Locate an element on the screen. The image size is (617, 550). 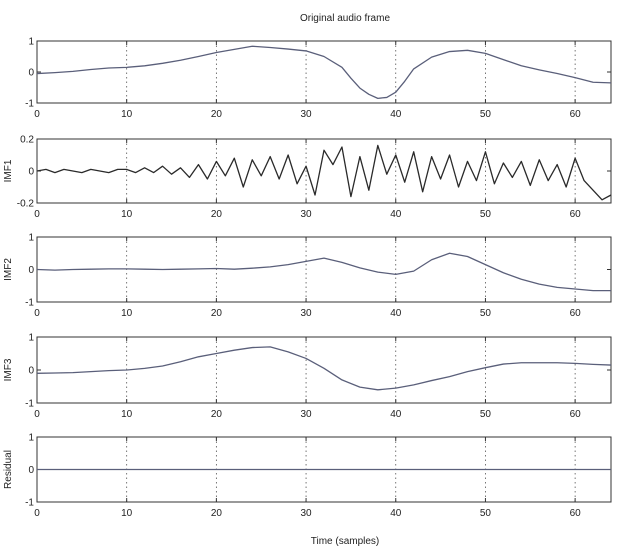
series-line-imf3 is located at coordinates (324, 368).